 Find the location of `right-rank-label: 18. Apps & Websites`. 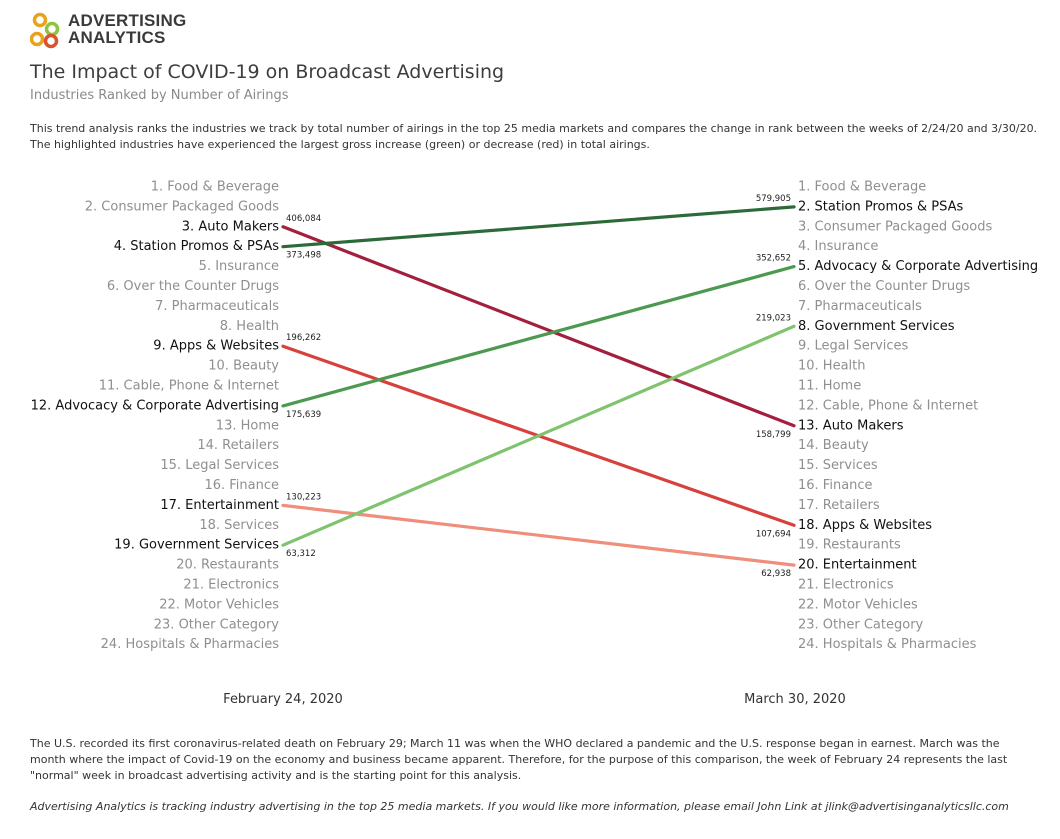

right-rank-label: 18. Apps & Websites is located at coordinates (865, 525).